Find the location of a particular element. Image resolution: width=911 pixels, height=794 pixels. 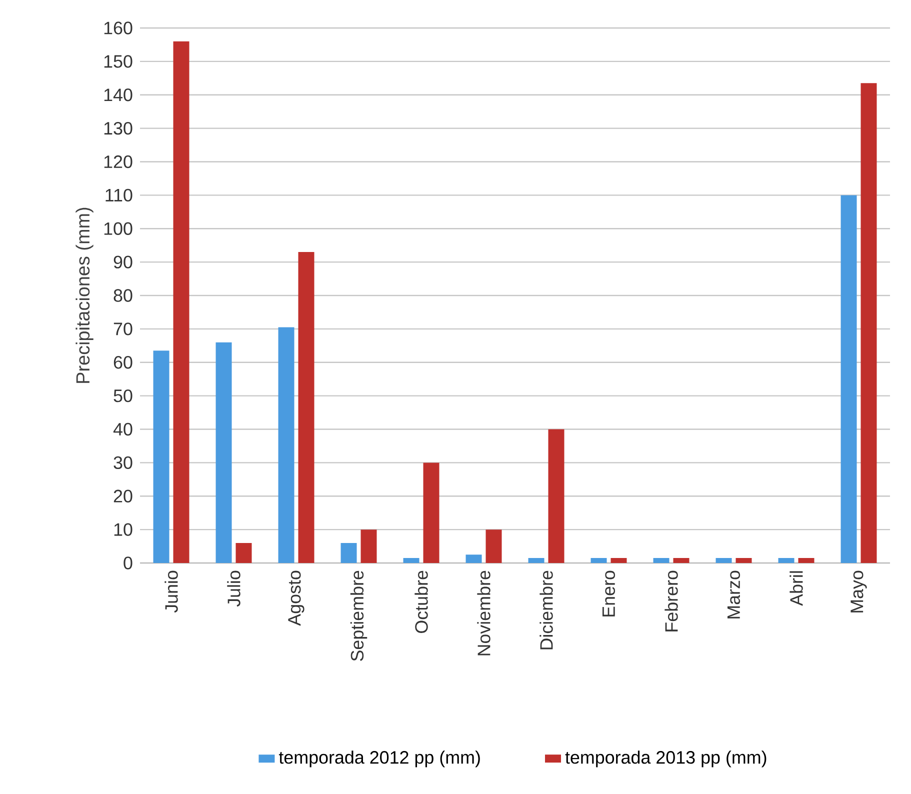

x-tick-label: Junio is located at coordinates (171, 591).